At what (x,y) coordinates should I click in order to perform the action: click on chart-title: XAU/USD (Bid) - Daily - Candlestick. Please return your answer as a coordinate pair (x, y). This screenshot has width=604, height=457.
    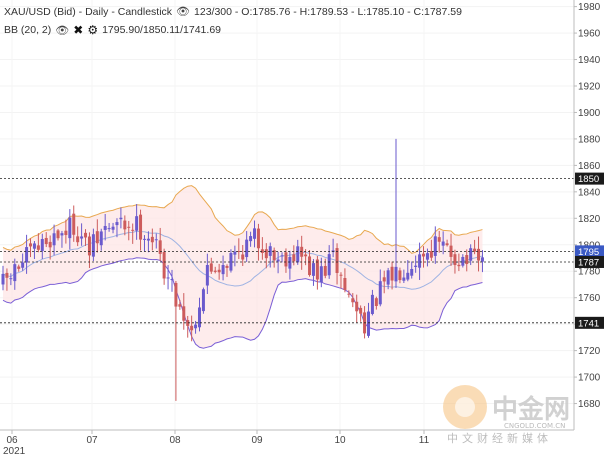
    Looking at the image, I should click on (88, 11).